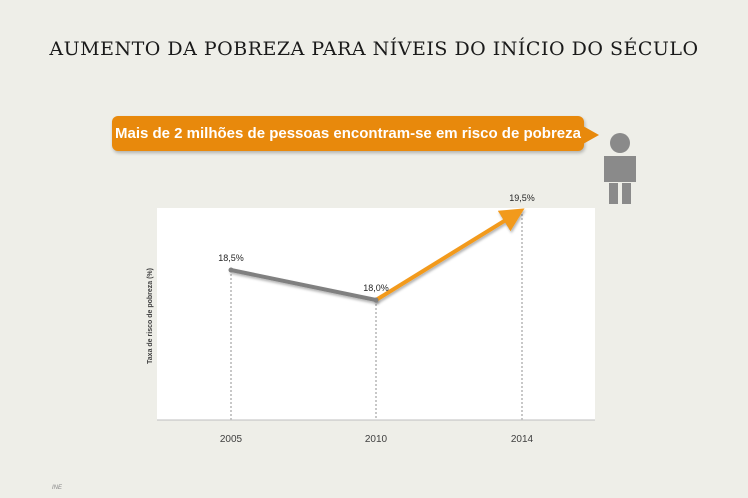  What do you see at coordinates (231, 270) in the screenshot?
I see `point-2005` at bounding box center [231, 270].